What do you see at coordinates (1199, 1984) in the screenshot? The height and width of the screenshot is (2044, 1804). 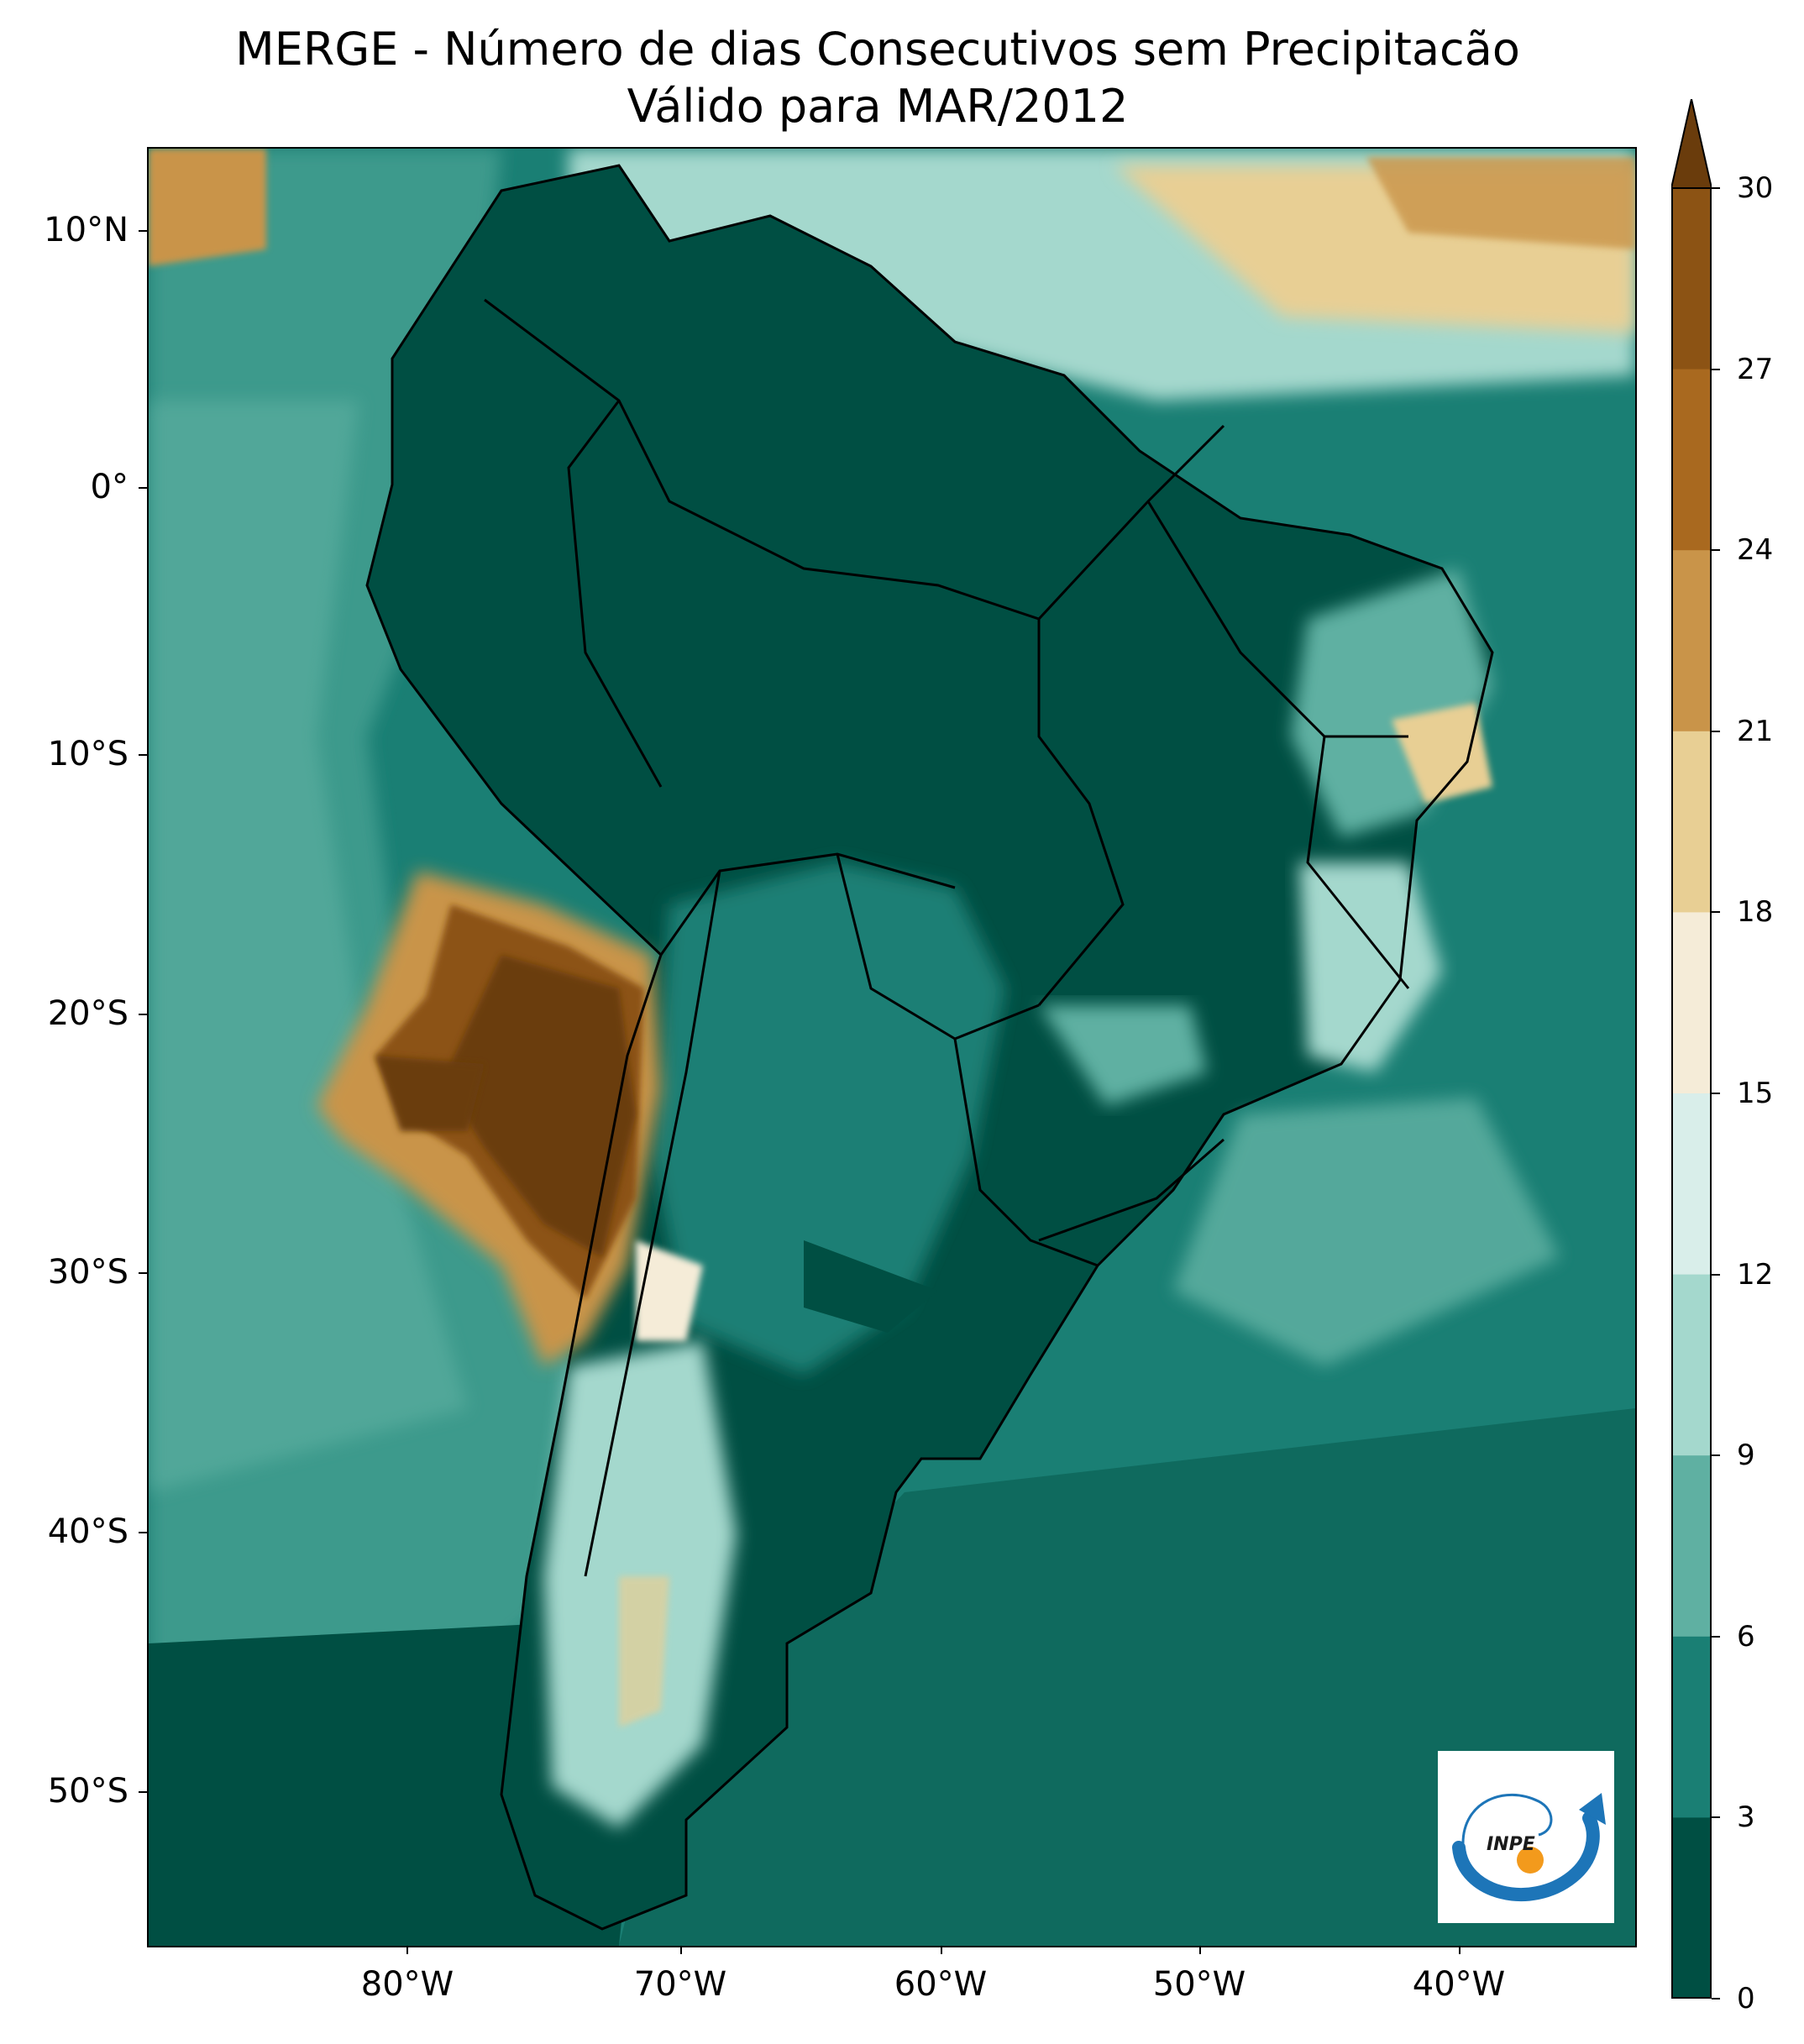 I see `lon-label-50W: 50°W` at bounding box center [1199, 1984].